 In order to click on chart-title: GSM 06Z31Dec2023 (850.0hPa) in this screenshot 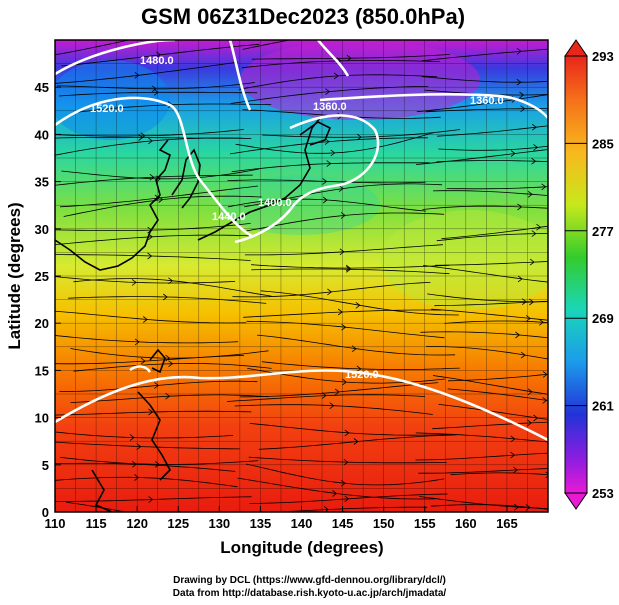, I will do `click(303, 16)`.